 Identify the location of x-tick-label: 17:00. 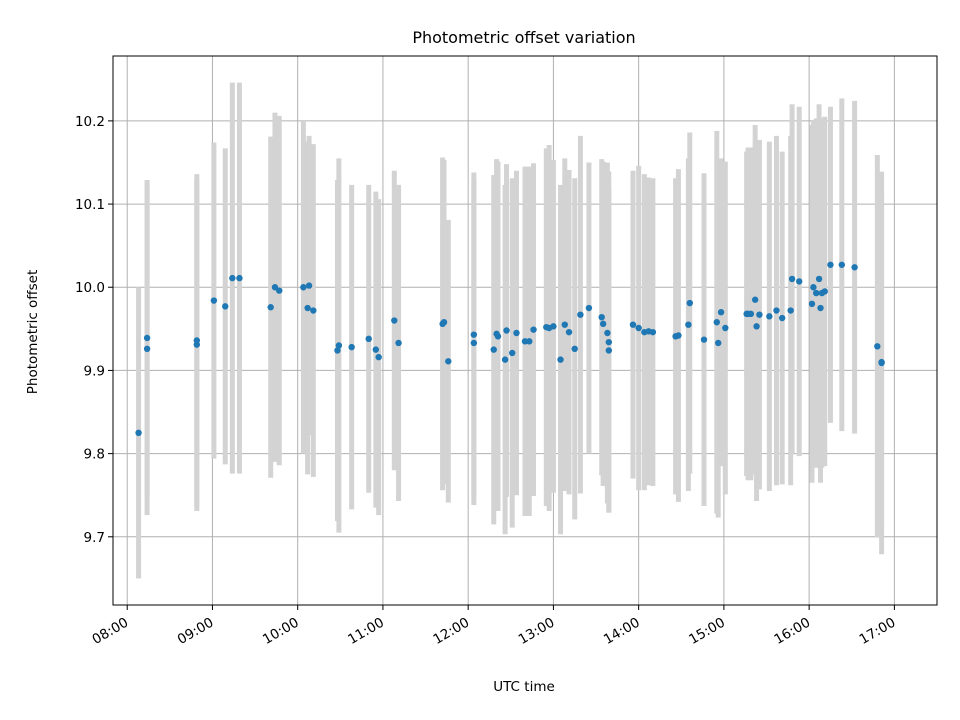
(878, 631).